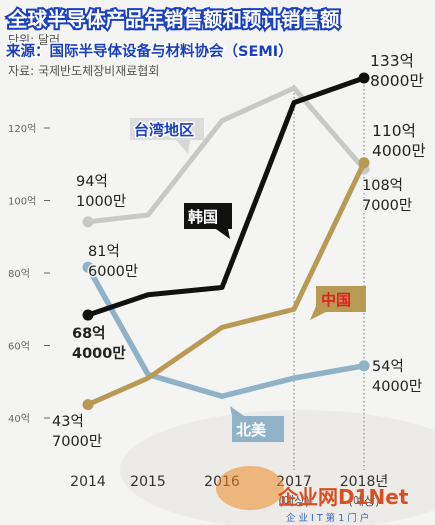 The height and width of the screenshot is (525, 435). Describe the element at coordinates (92, 181) in the screenshot. I see `value-annotation-line: 94억` at that location.